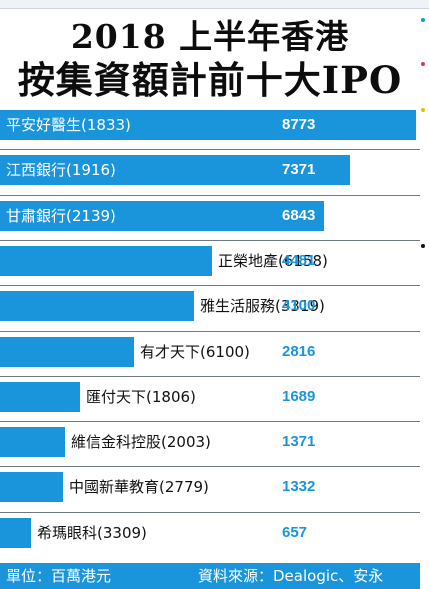  What do you see at coordinates (295, 532) in the screenshot?
I see `value-label: 657` at bounding box center [295, 532].